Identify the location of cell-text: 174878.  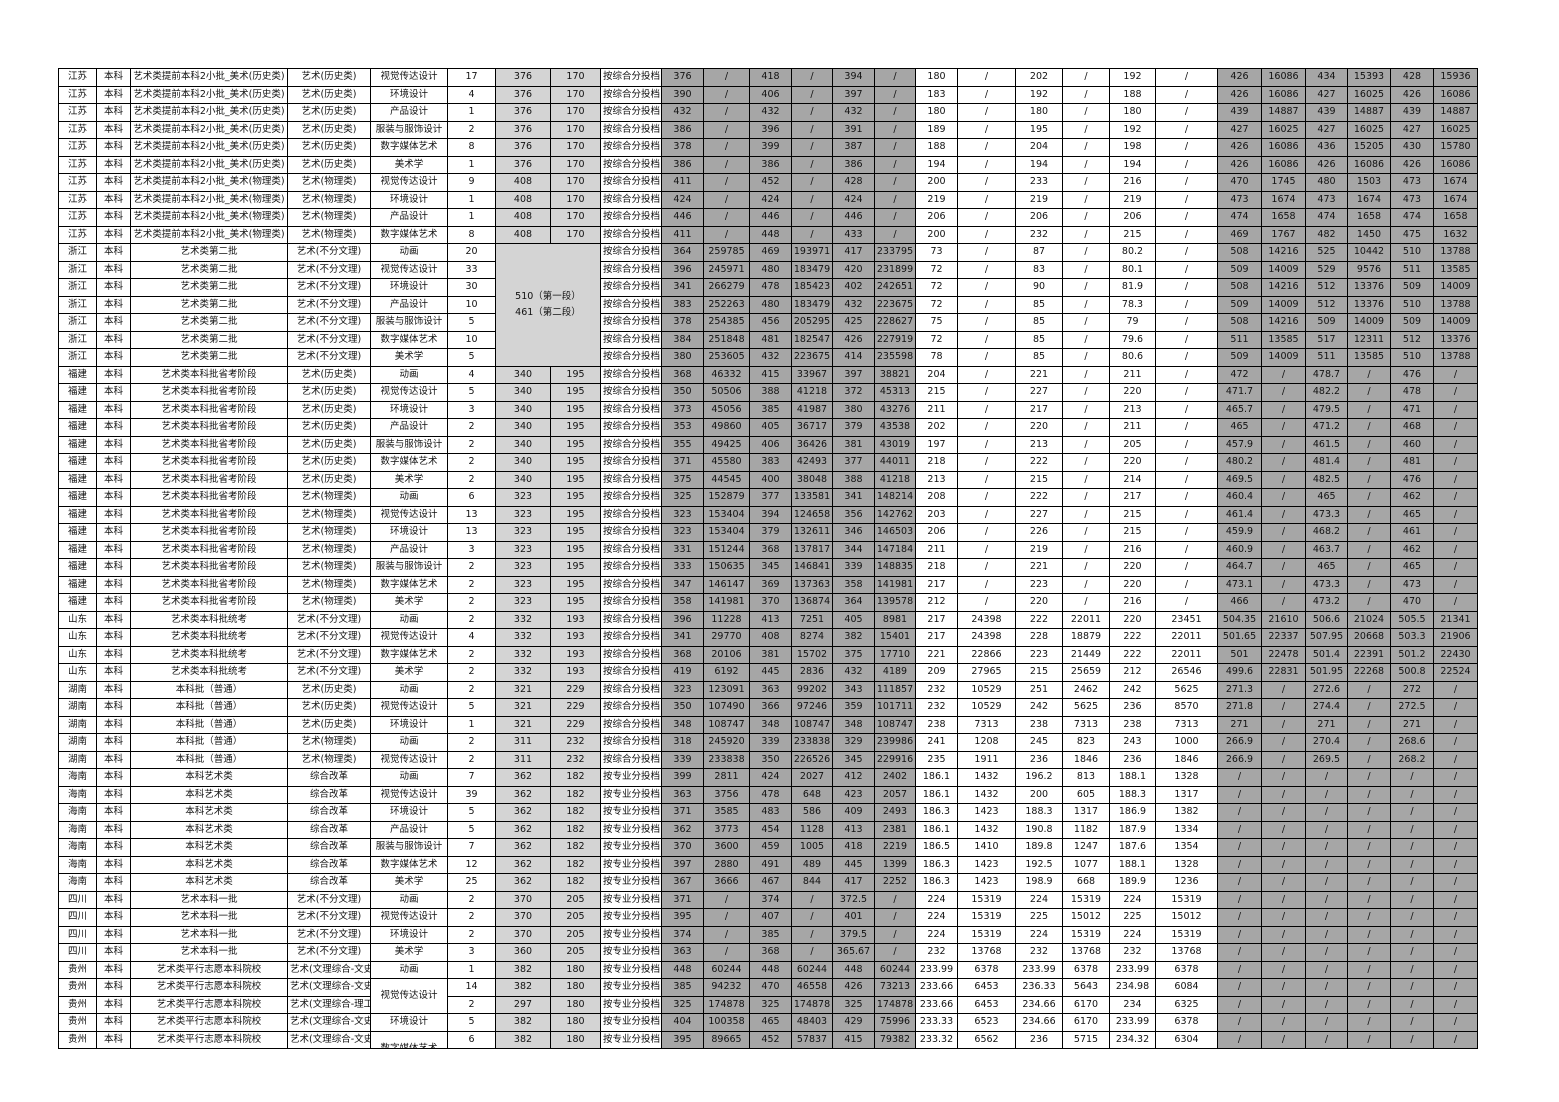
(812, 1004).